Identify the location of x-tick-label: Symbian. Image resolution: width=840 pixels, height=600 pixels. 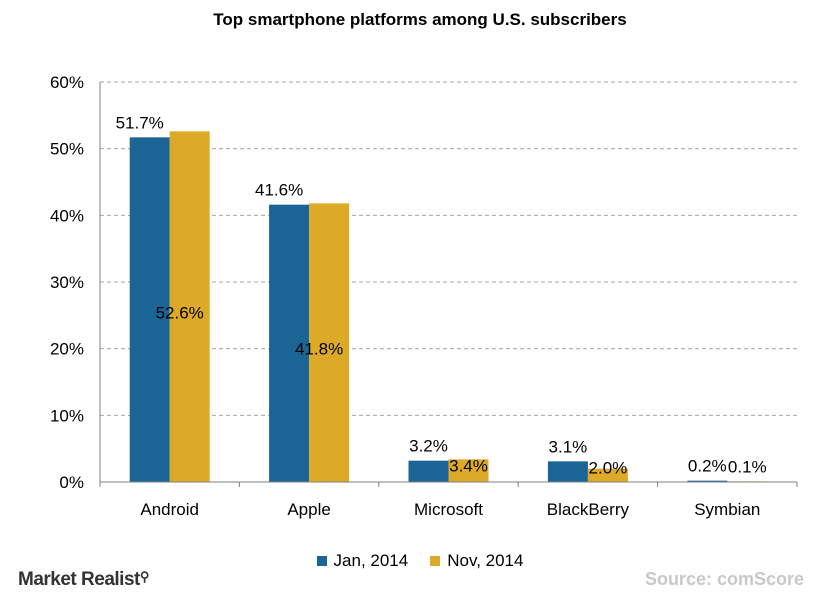
(727, 509).